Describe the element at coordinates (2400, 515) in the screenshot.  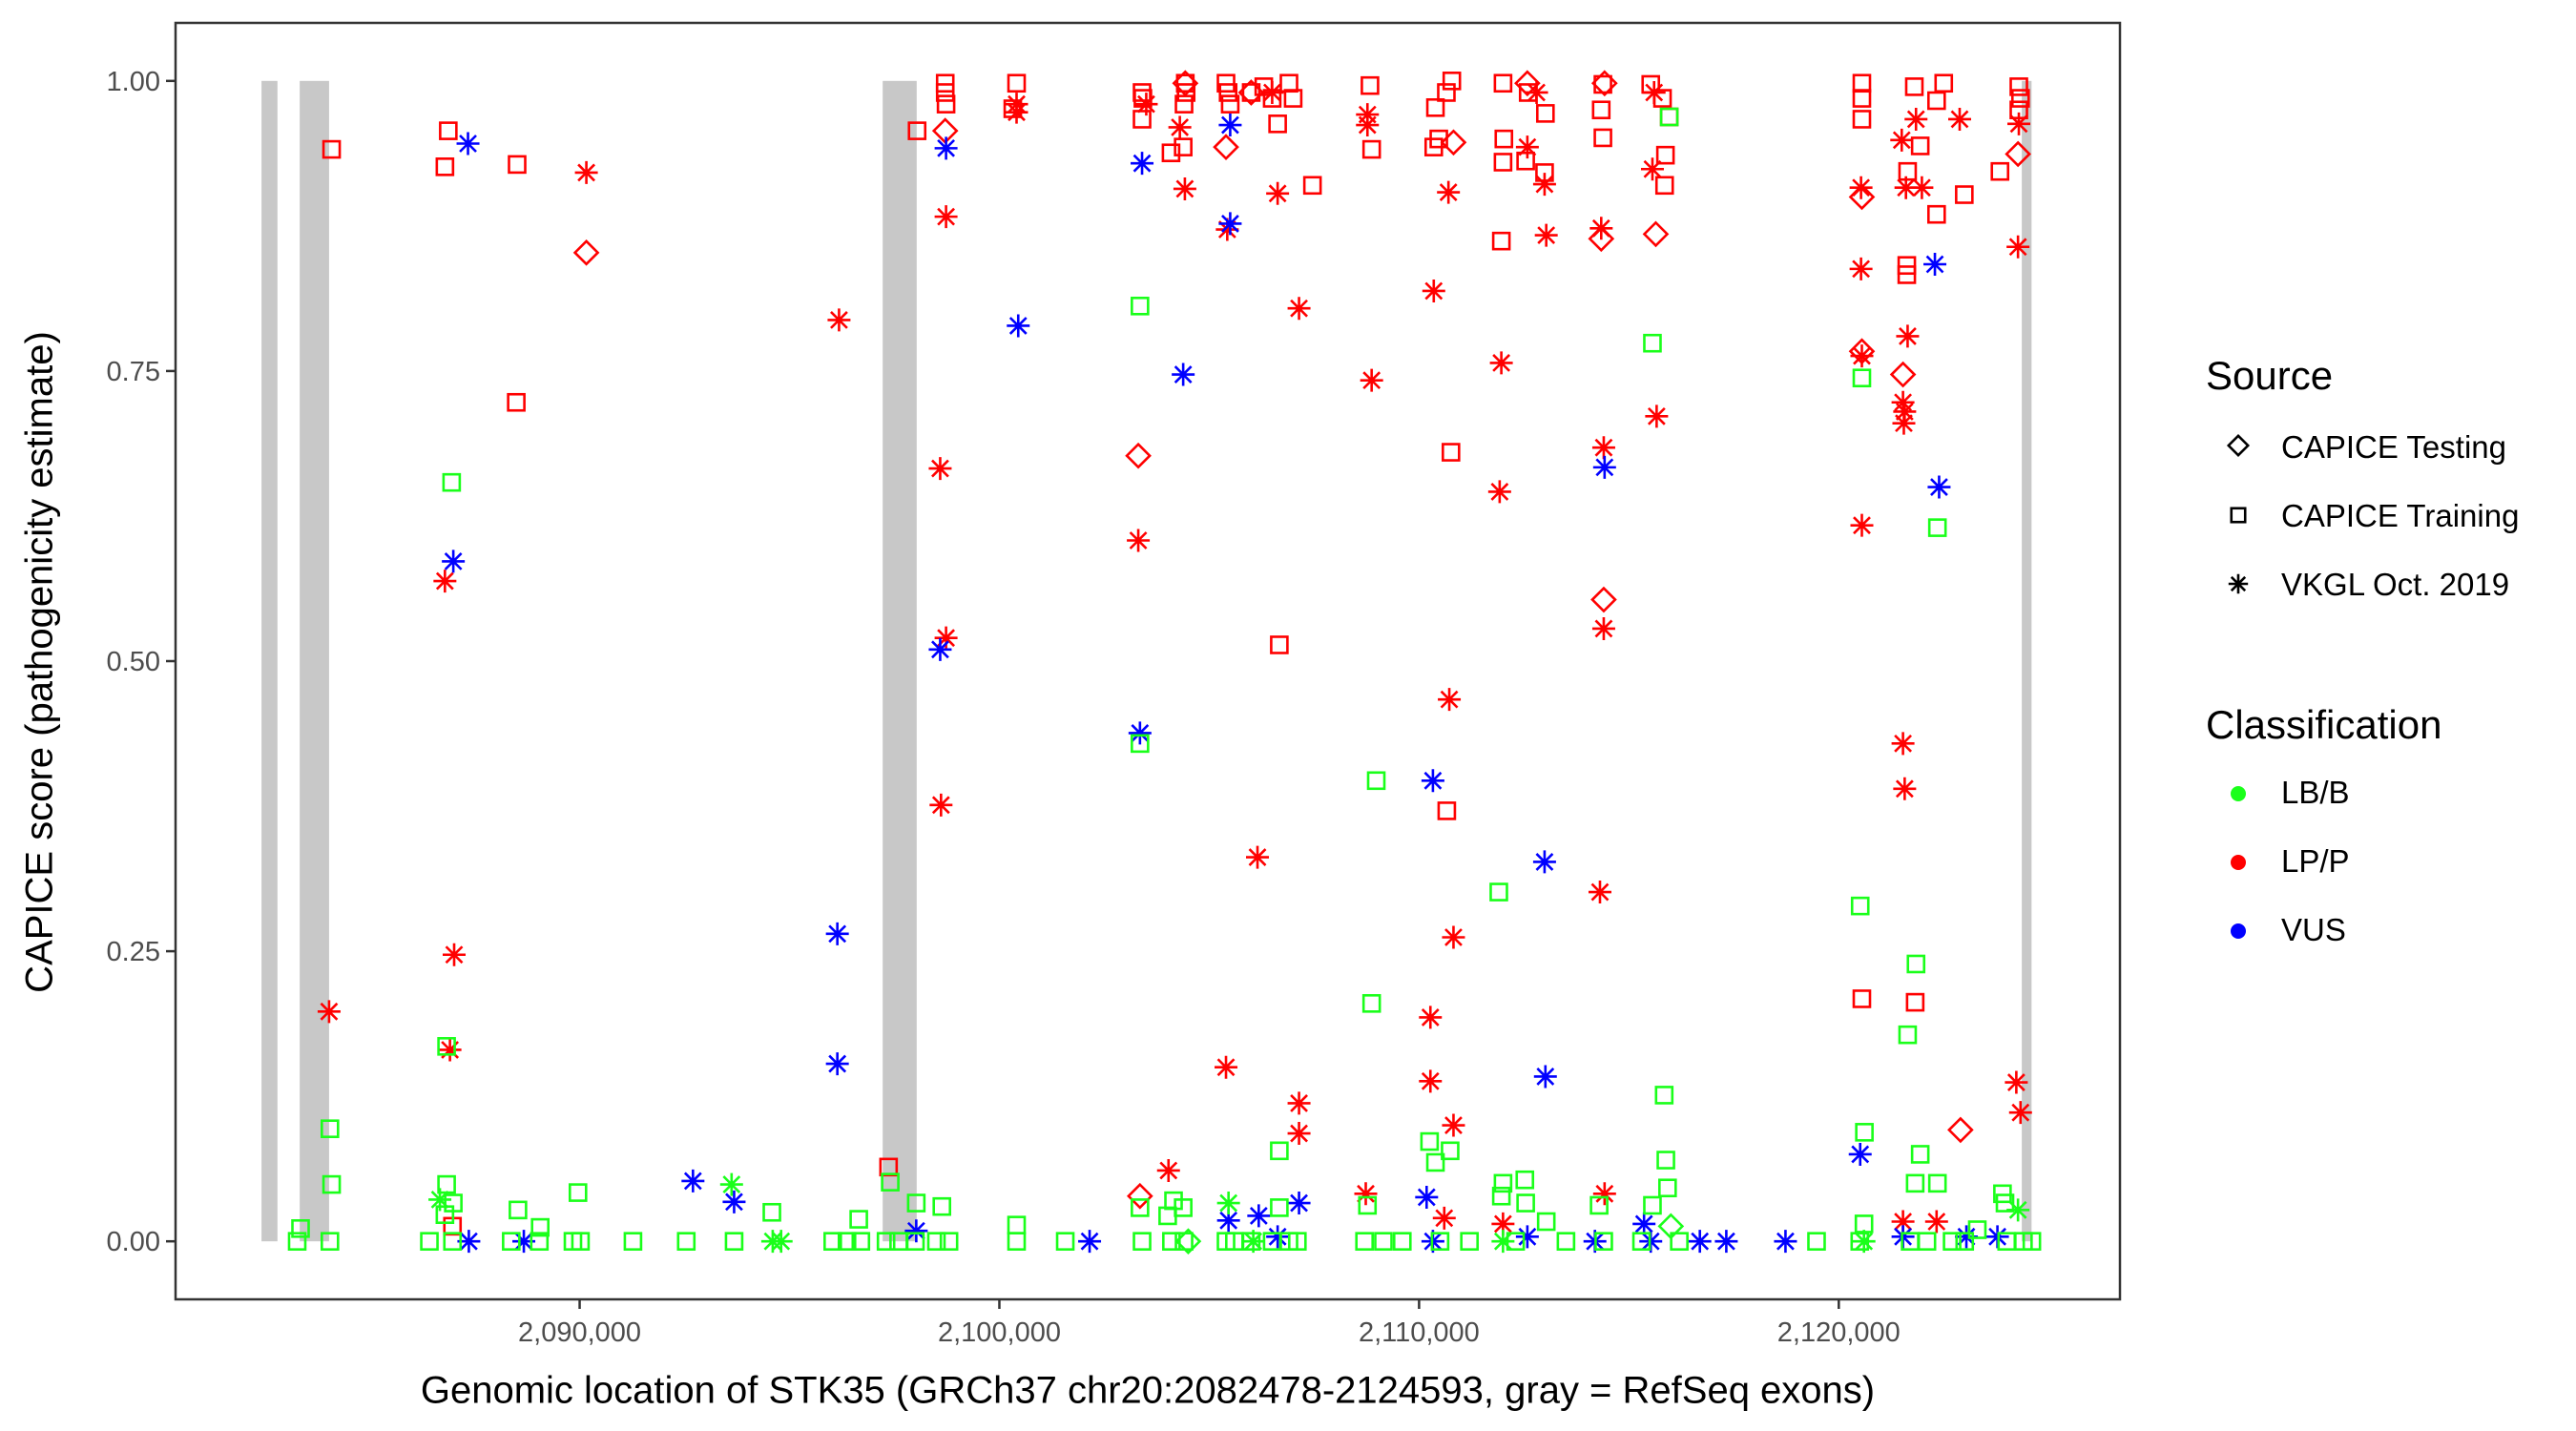
I see `legend-label: CAPICE Training` at that location.